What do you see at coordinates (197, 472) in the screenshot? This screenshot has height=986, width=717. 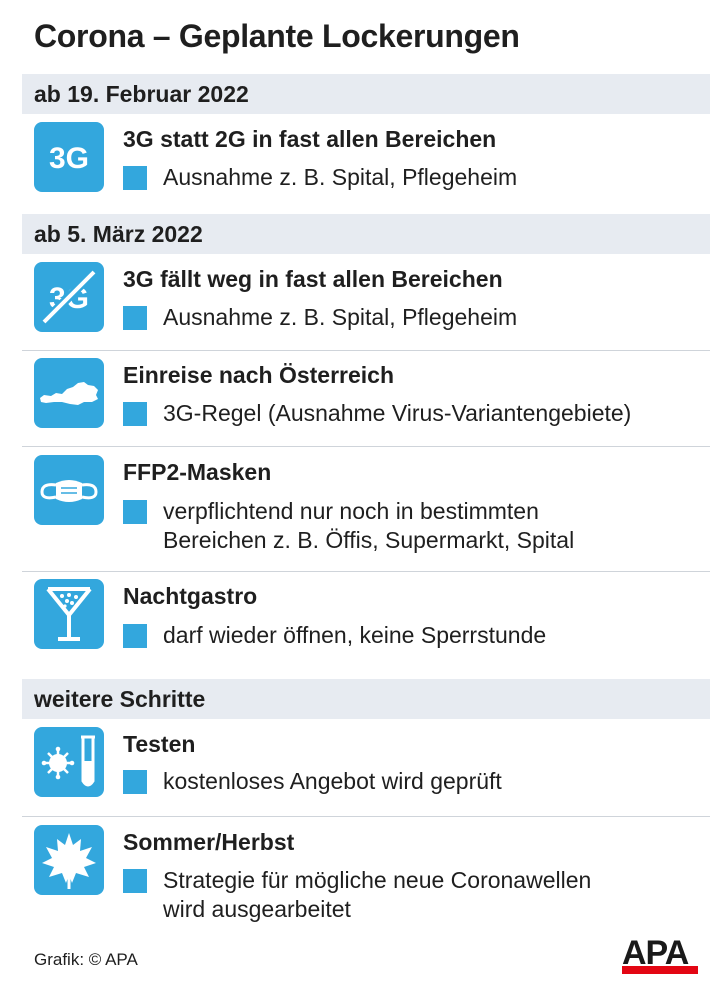 I see `item-heading: FFP2-Masken` at bounding box center [197, 472].